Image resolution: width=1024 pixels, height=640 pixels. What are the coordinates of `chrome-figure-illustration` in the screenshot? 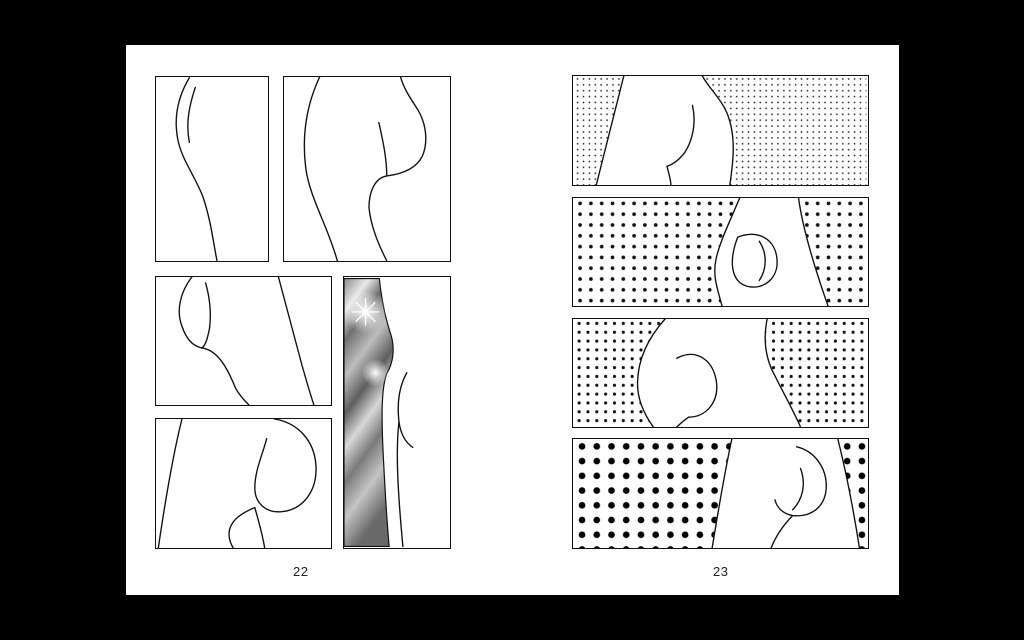 It's located at (379, 412).